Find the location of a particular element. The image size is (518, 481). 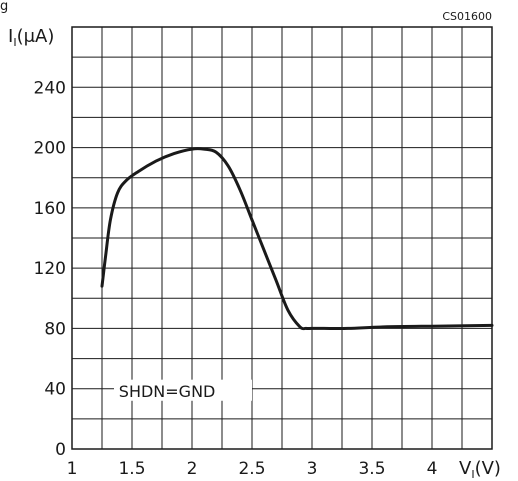

x-tick-labels: 1 1.5 2 2.5 3 3.5 4 is located at coordinates (252, 469).